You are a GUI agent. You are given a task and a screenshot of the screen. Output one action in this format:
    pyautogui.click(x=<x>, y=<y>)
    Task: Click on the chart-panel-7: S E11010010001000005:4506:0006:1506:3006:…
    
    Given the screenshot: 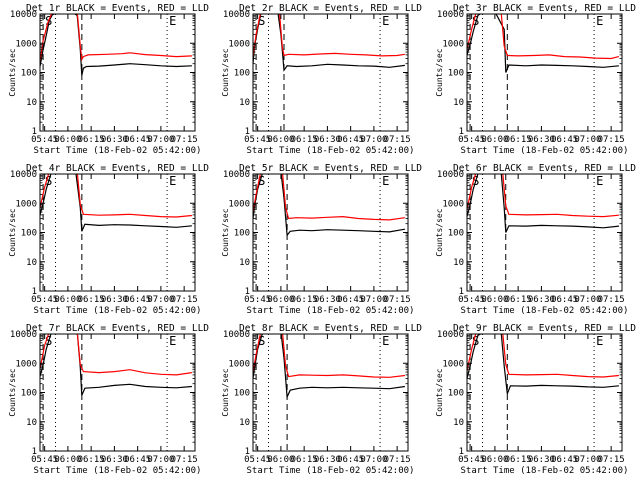 What is the action you would take?
    pyautogui.click(x=108, y=399)
    